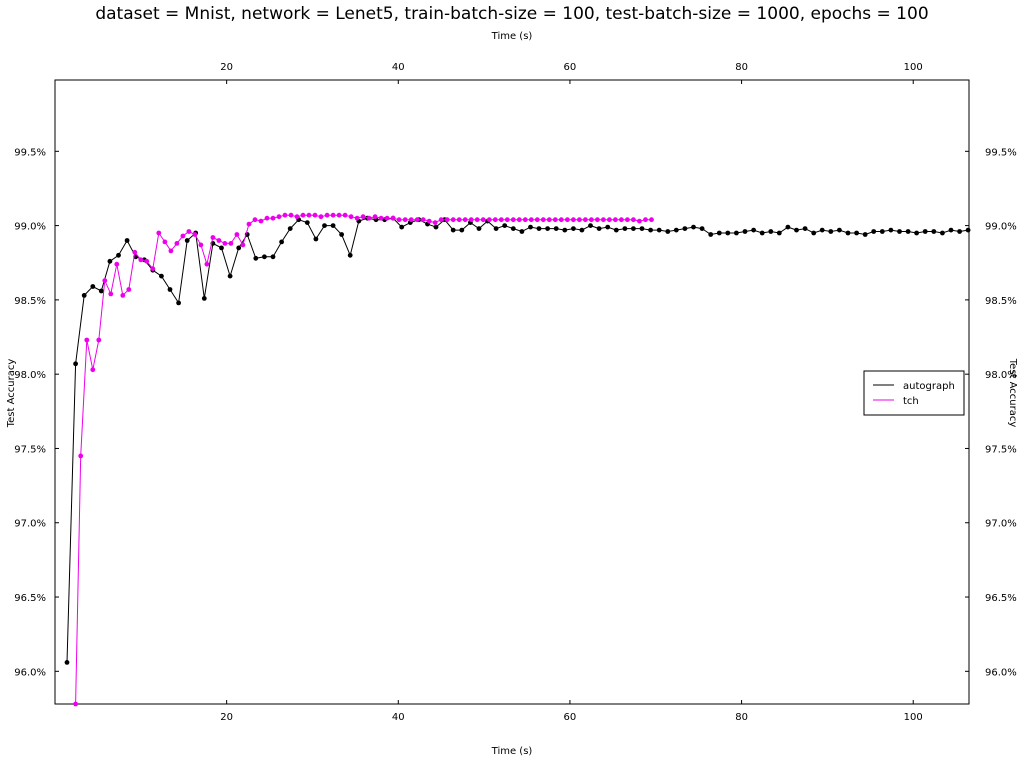  What do you see at coordinates (398, 717) in the screenshot?
I see `x-tick-label-bottom: 40` at bounding box center [398, 717].